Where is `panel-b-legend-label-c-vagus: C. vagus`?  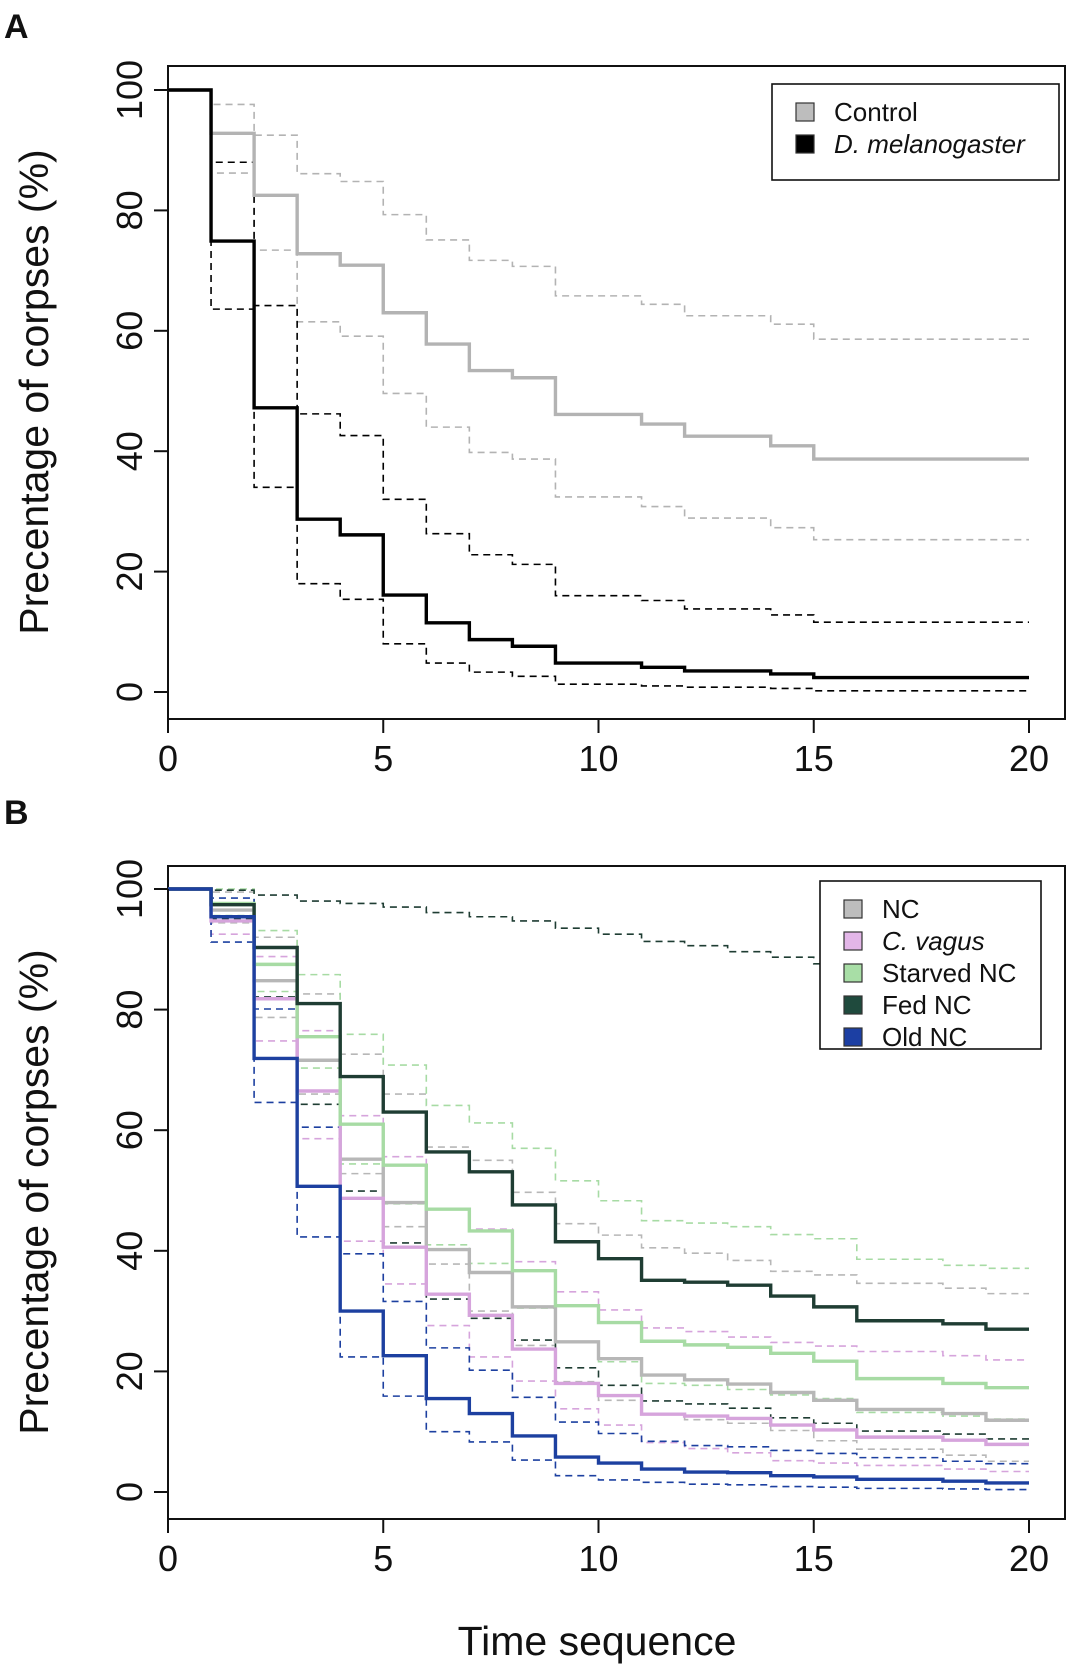 panel-b-legend-label-c-vagus: C. vagus is located at coordinates (933, 941).